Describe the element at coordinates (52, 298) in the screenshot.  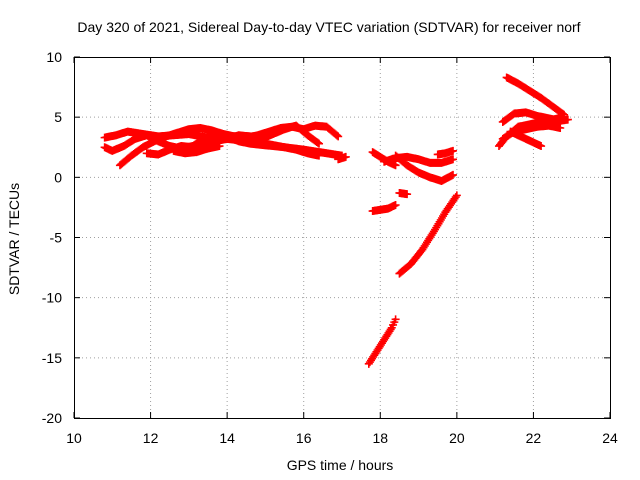
I see `y-tick-label: -10` at that location.